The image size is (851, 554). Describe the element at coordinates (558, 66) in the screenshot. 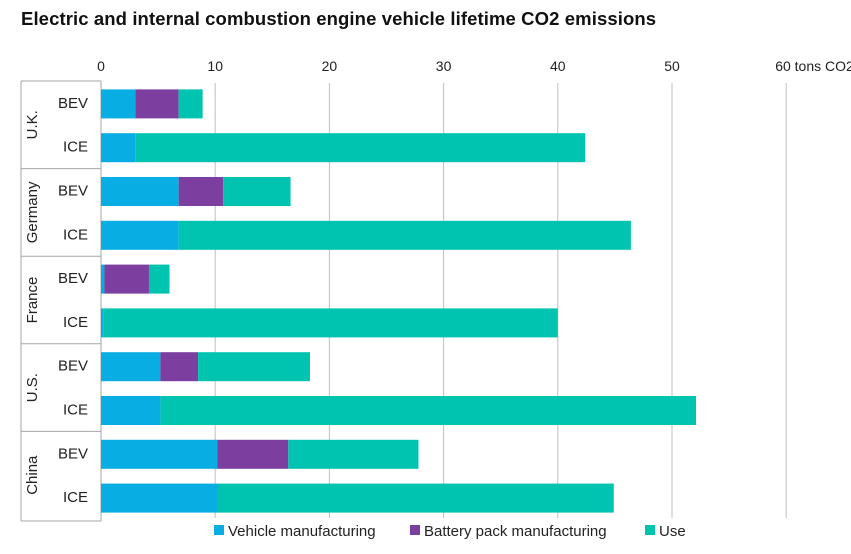

I see `x-tick-label: 40` at that location.